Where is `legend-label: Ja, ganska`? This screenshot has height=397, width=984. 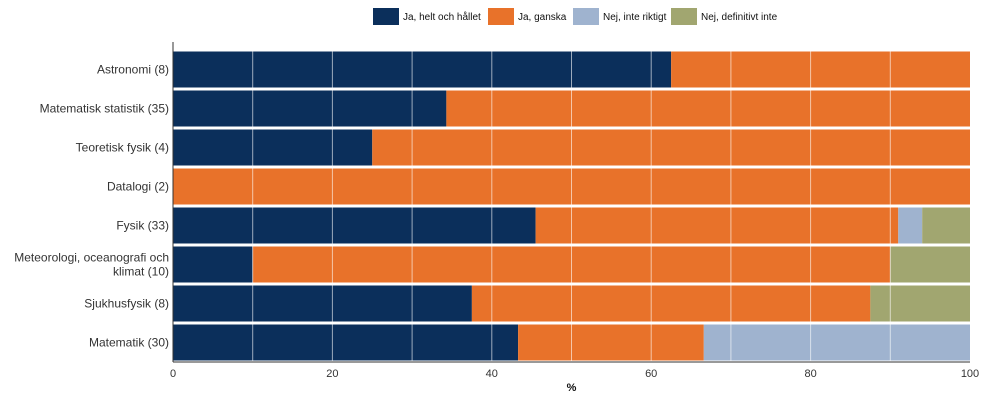 legend-label: Ja, ganska is located at coordinates (542, 17).